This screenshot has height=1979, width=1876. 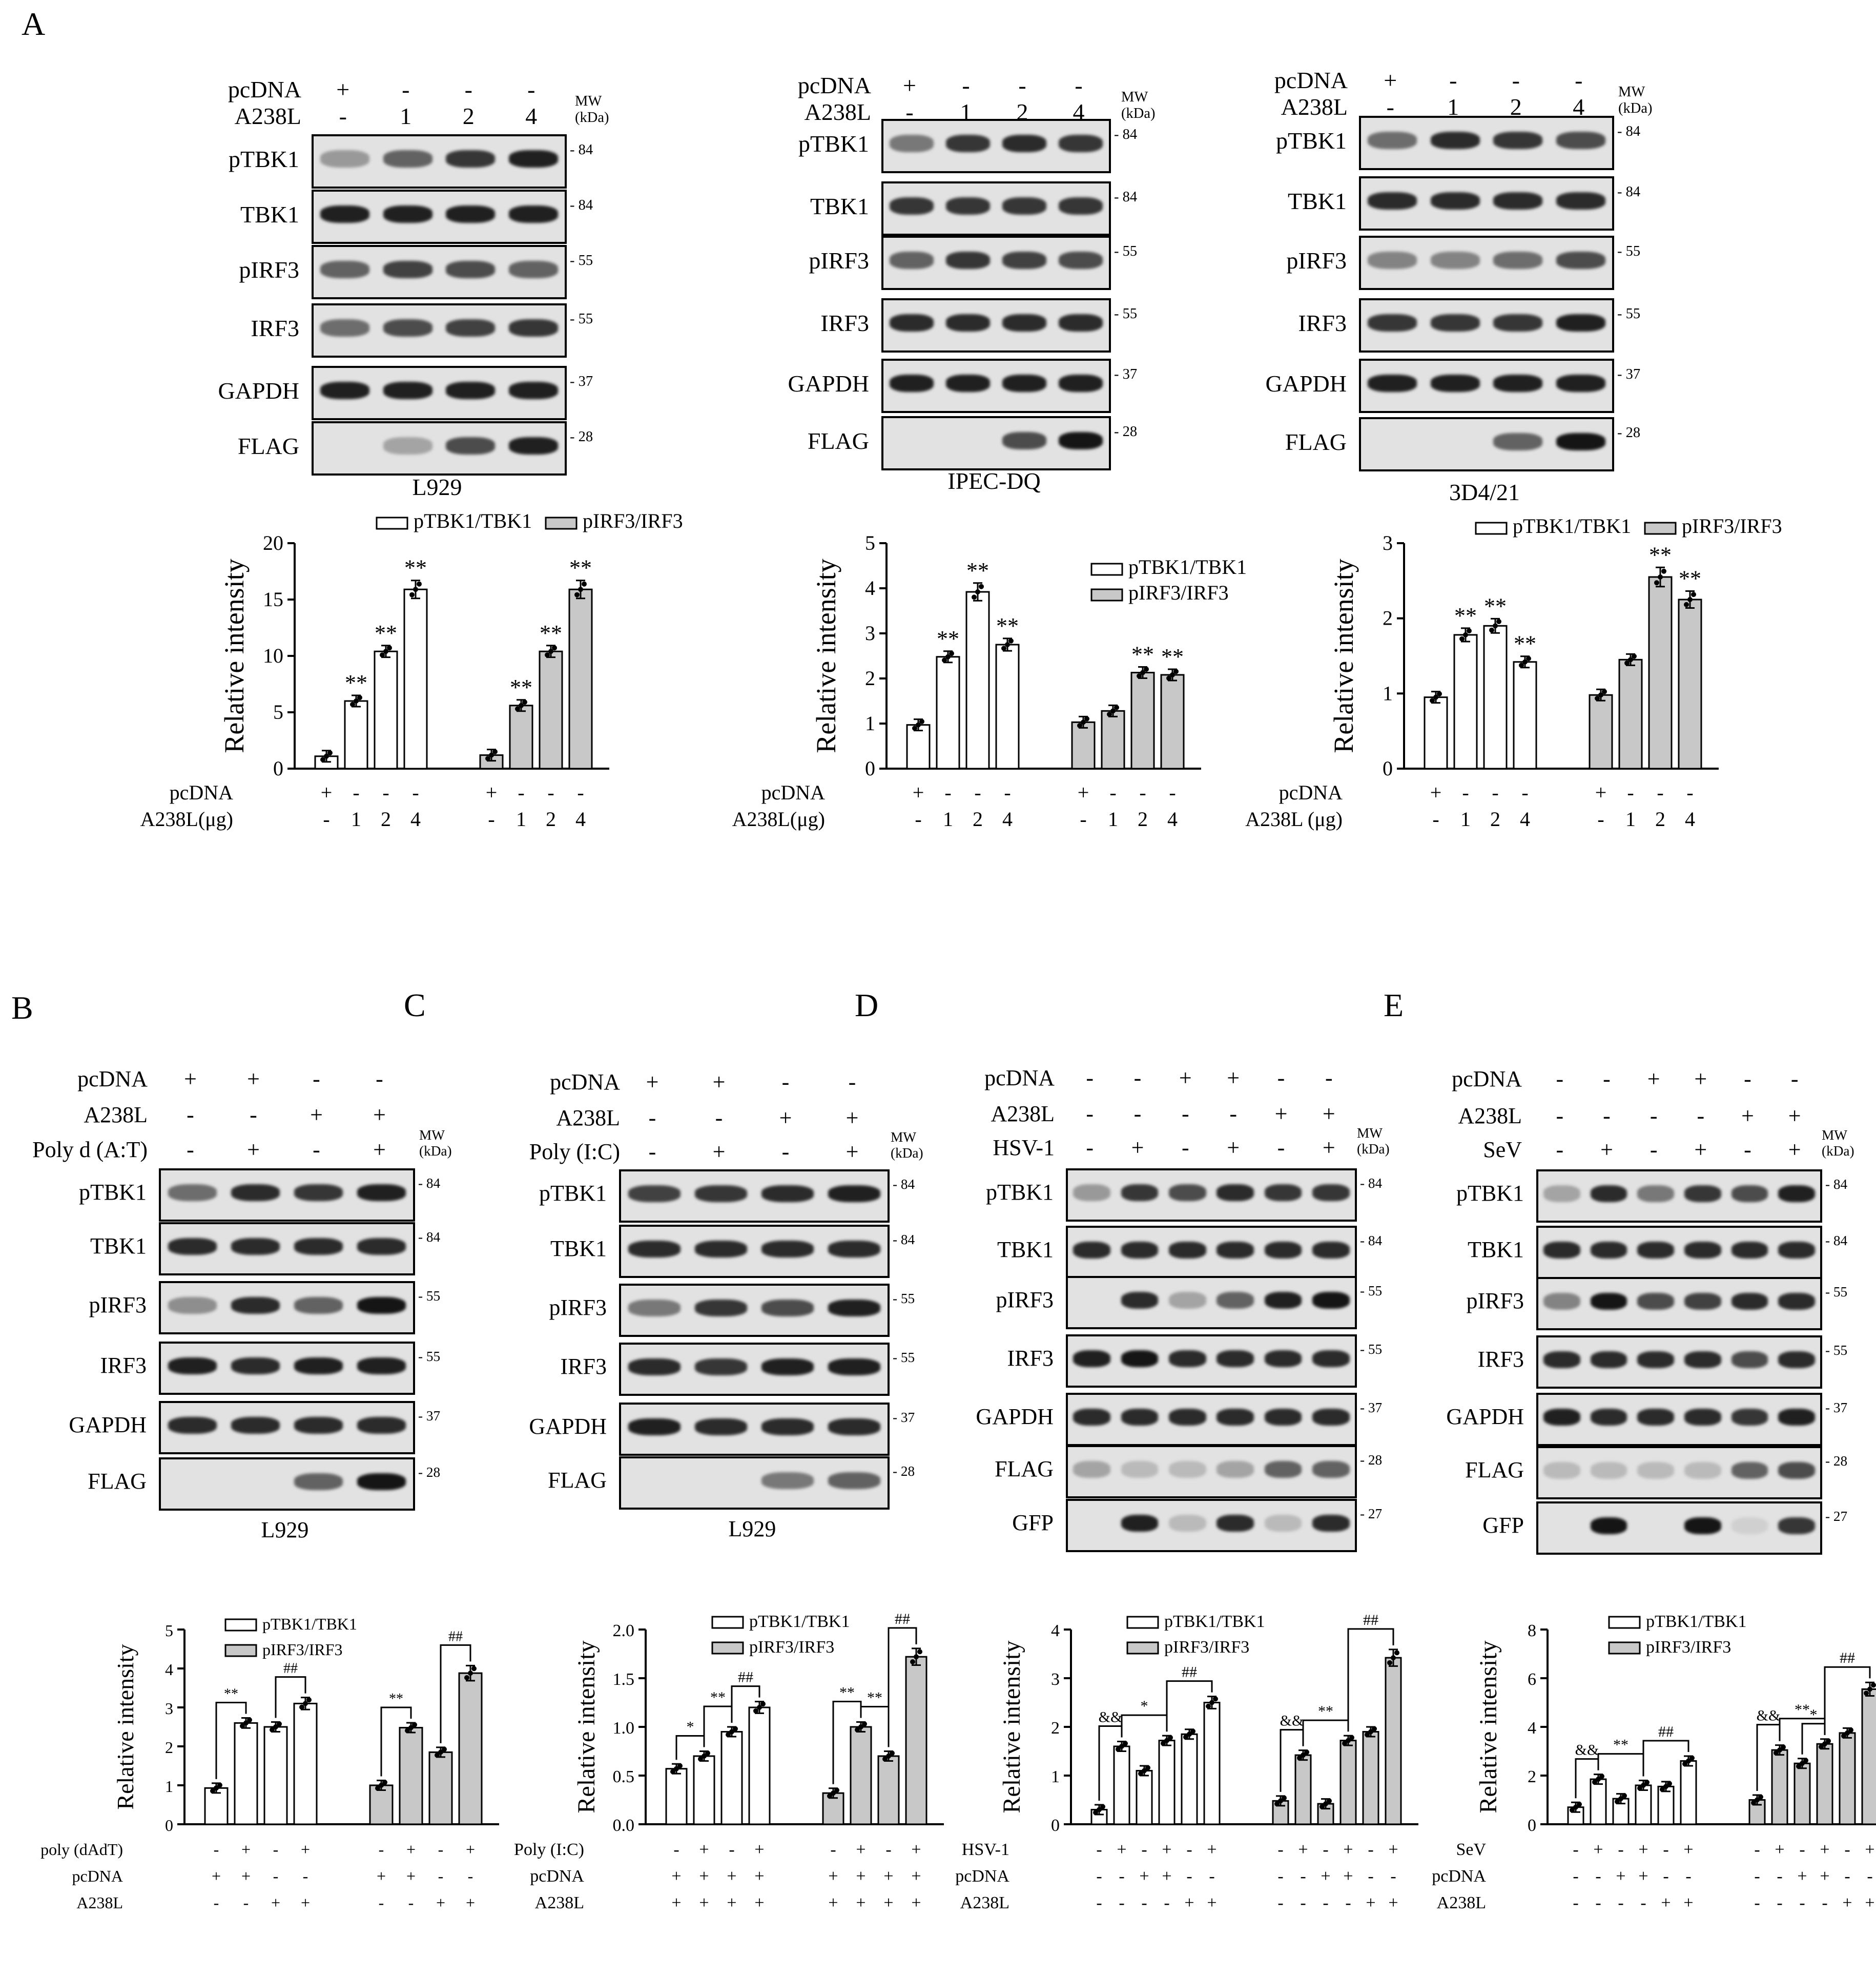 I want to click on legend-label: pIRF3/IRF3, so click(x=1688, y=1647).